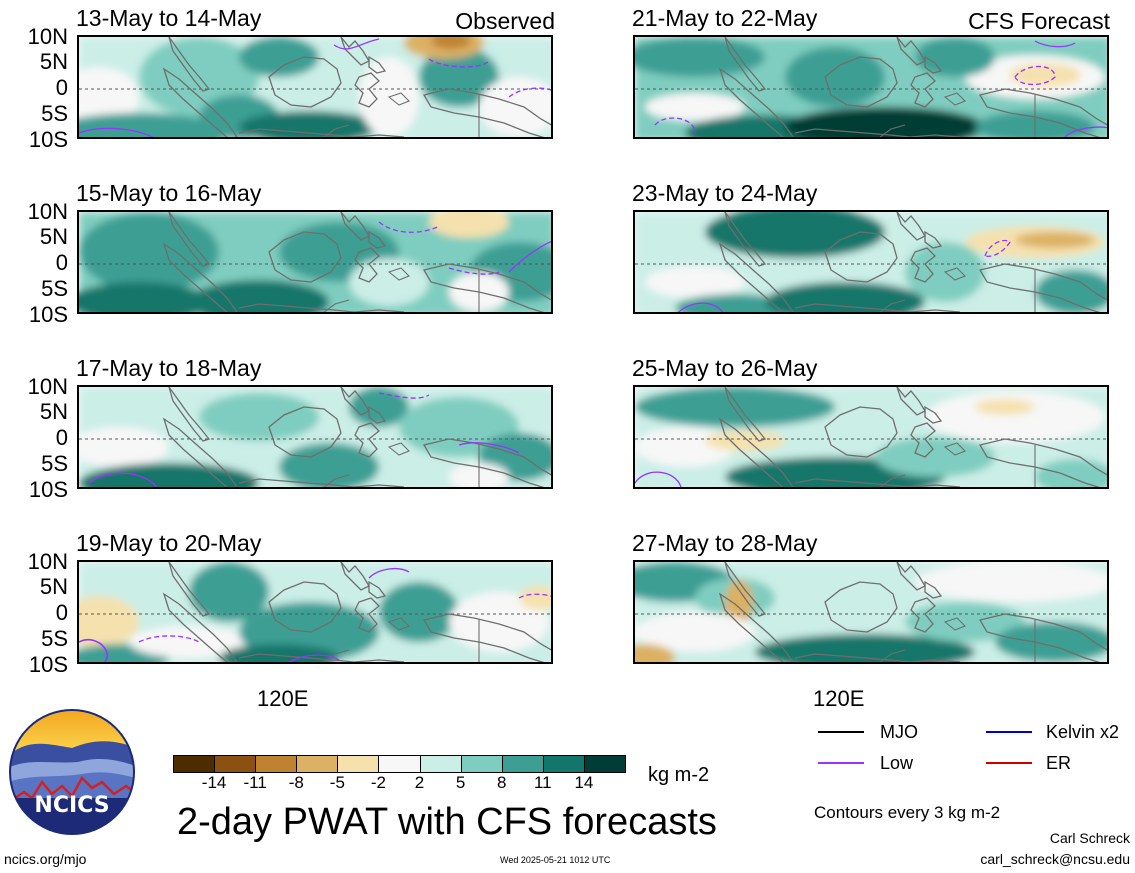  Describe the element at coordinates (337, 782) in the screenshot. I see `colorbar-tick-label: -5` at that location.